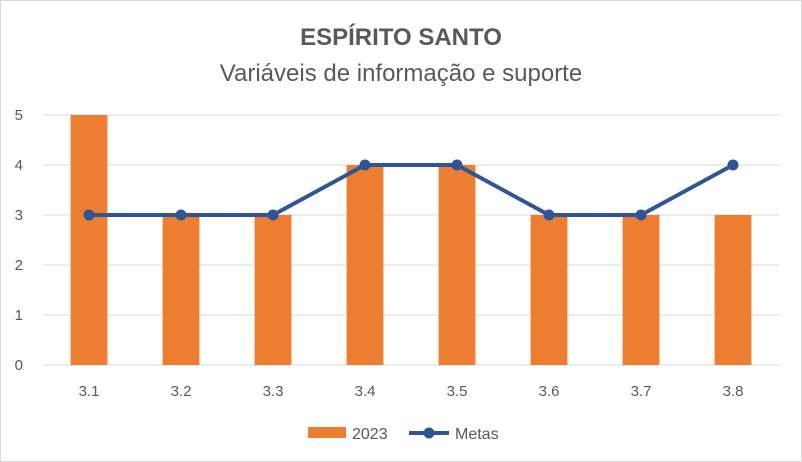  What do you see at coordinates (181, 215) in the screenshot?
I see `metas-point-3.2` at bounding box center [181, 215].